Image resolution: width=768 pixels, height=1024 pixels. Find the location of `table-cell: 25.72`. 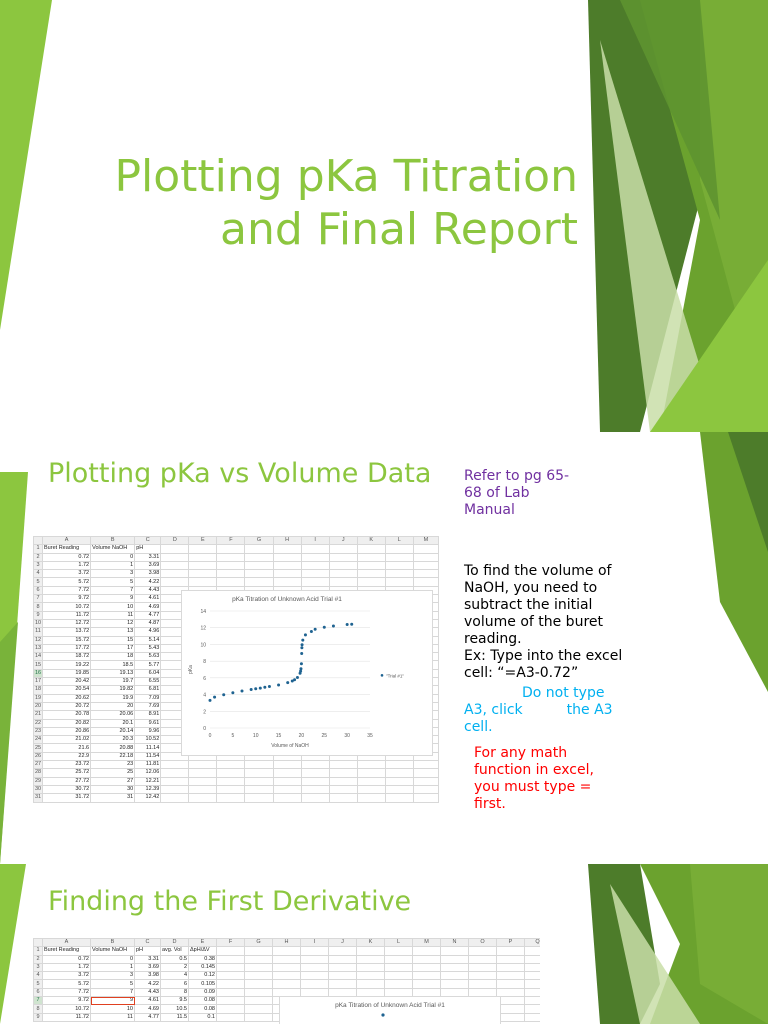

table-cell: 25.72 is located at coordinates (67, 773).